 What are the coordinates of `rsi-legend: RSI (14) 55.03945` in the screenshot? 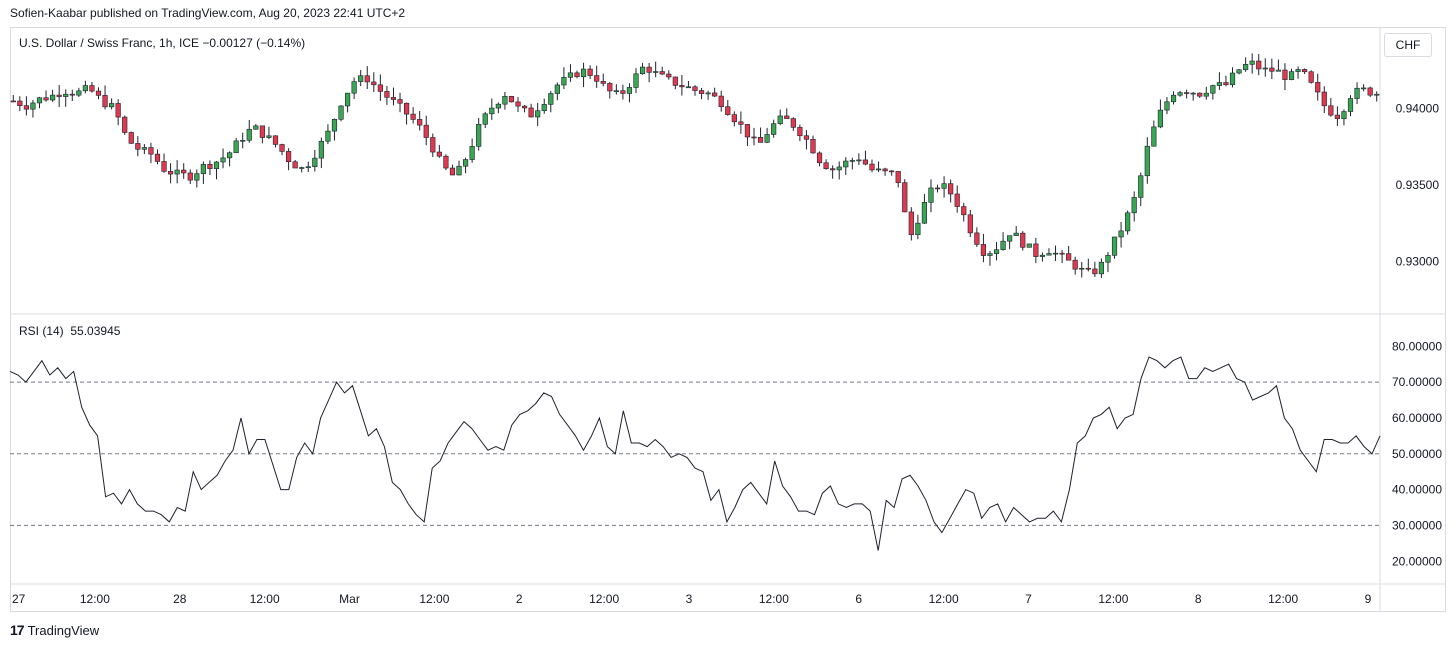 It's located at (69, 331).